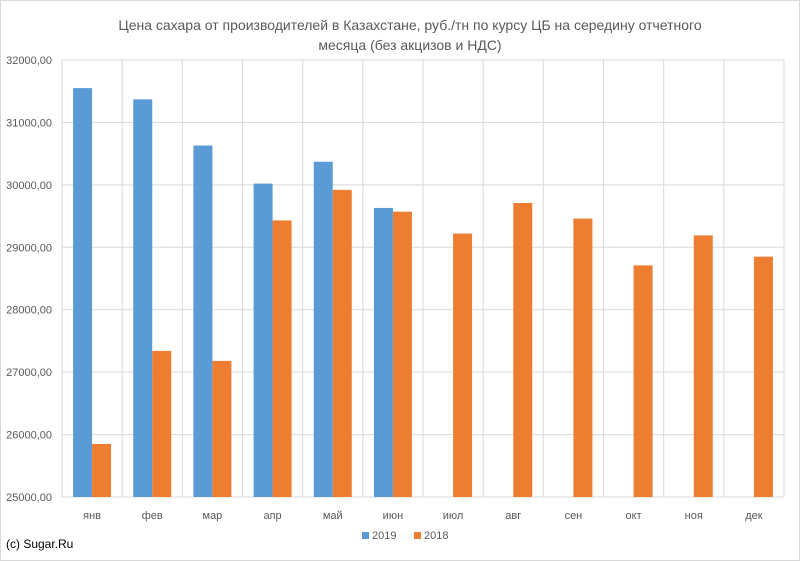 The image size is (800, 561). Describe the element at coordinates (384, 536) in the screenshot. I see `legend-label-2019: 2019` at that location.